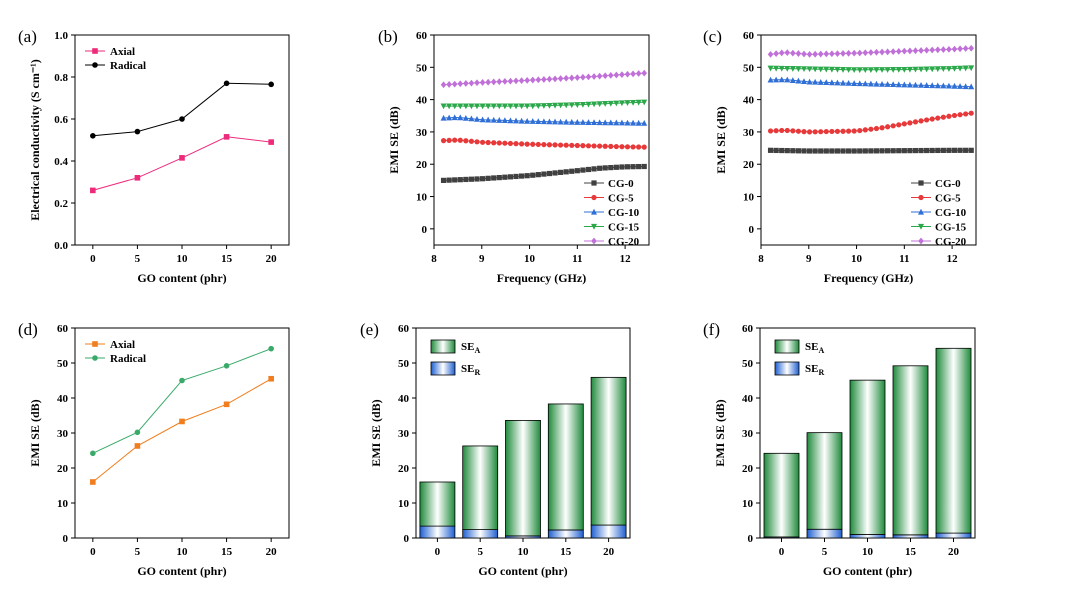 Image resolution: width=1080 pixels, height=590 pixels. What do you see at coordinates (624, 228) in the screenshot?
I see `legend-label: CG-15` at bounding box center [624, 228].